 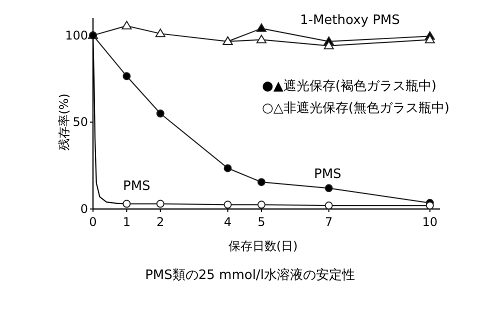 I want to click on x-tick-label: 0, so click(x=93, y=222).